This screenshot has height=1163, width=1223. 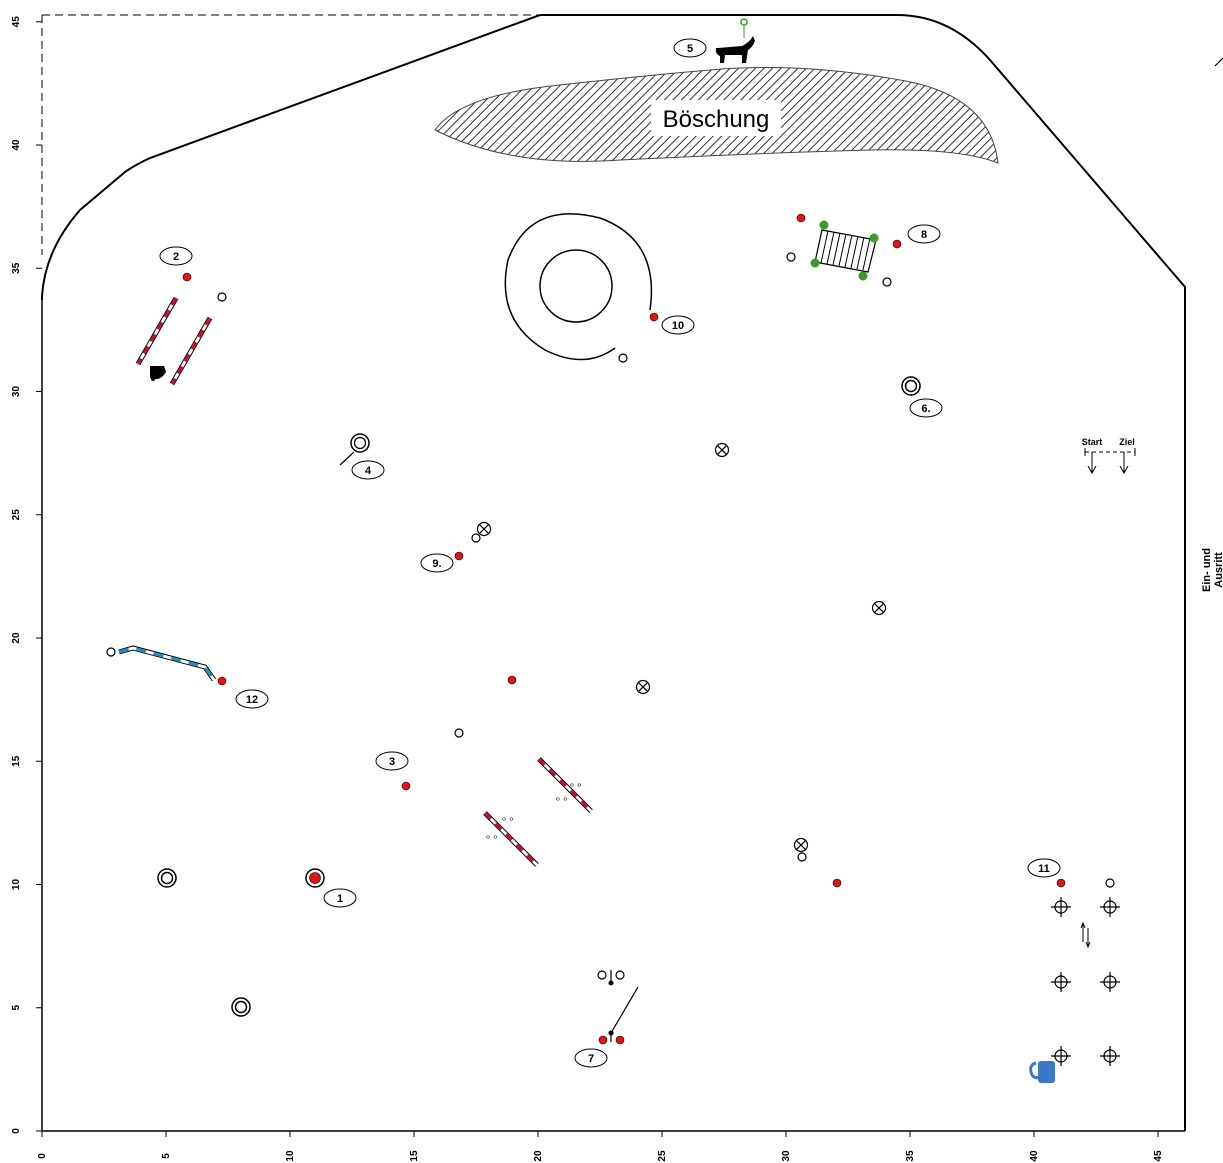 What do you see at coordinates (16, 392) in the screenshot?
I see `y-tick-label: 30` at bounding box center [16, 392].